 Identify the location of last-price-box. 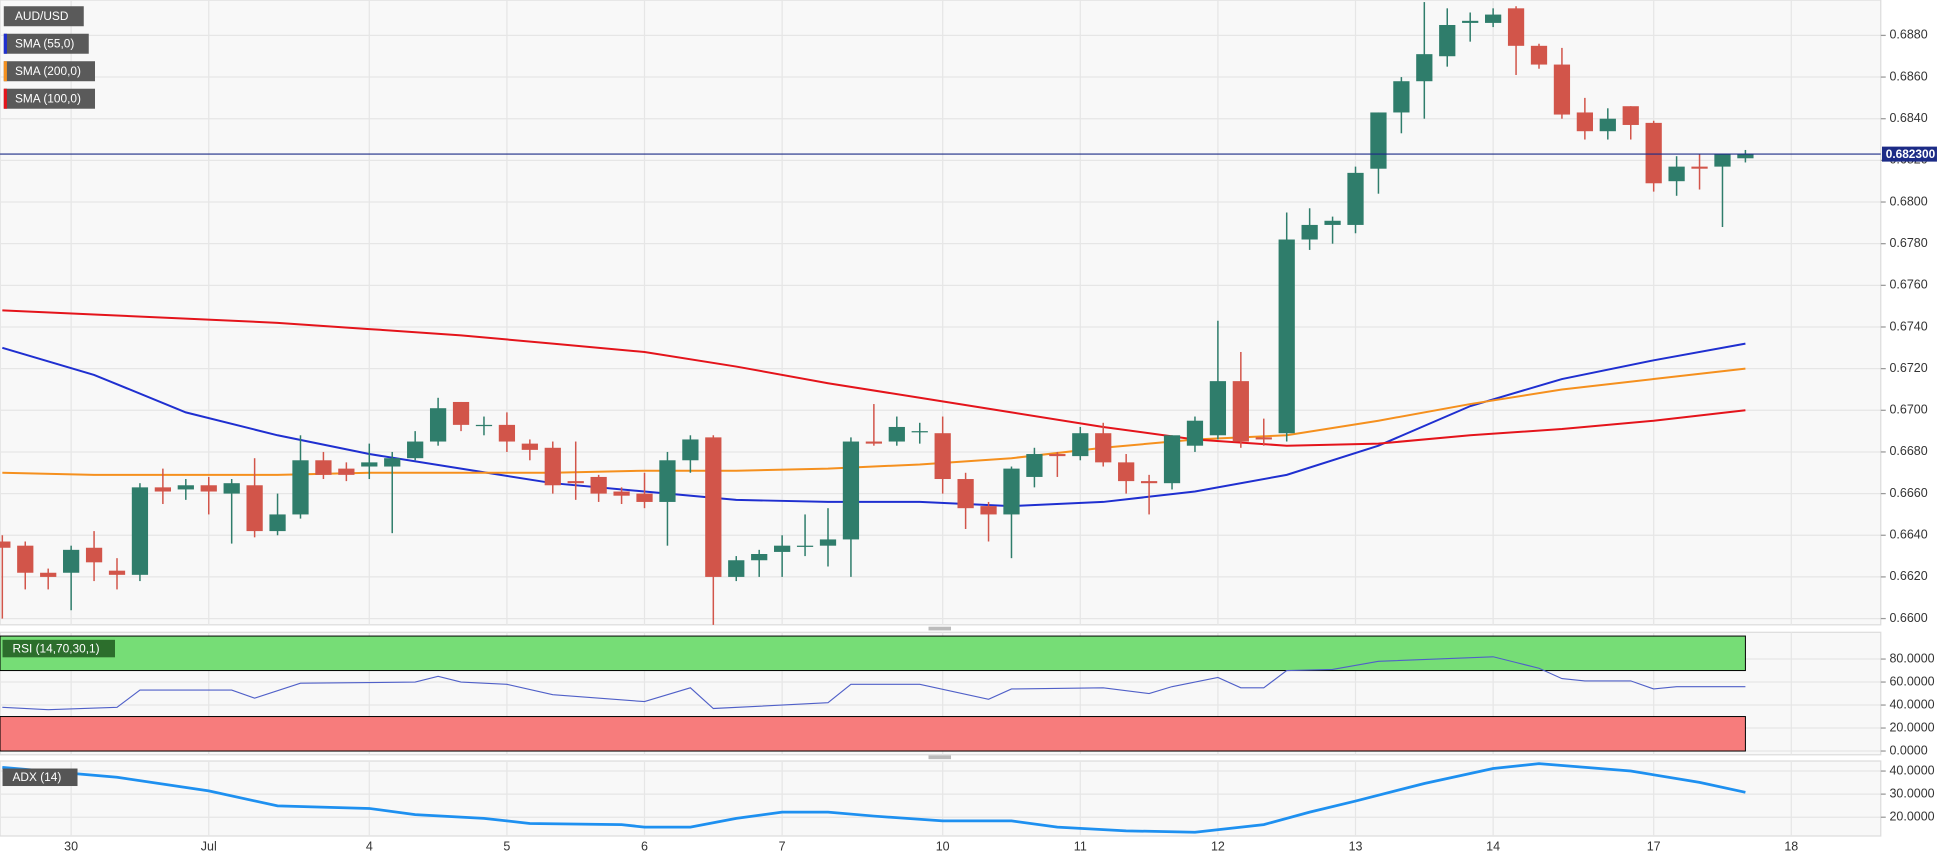
(1909, 154).